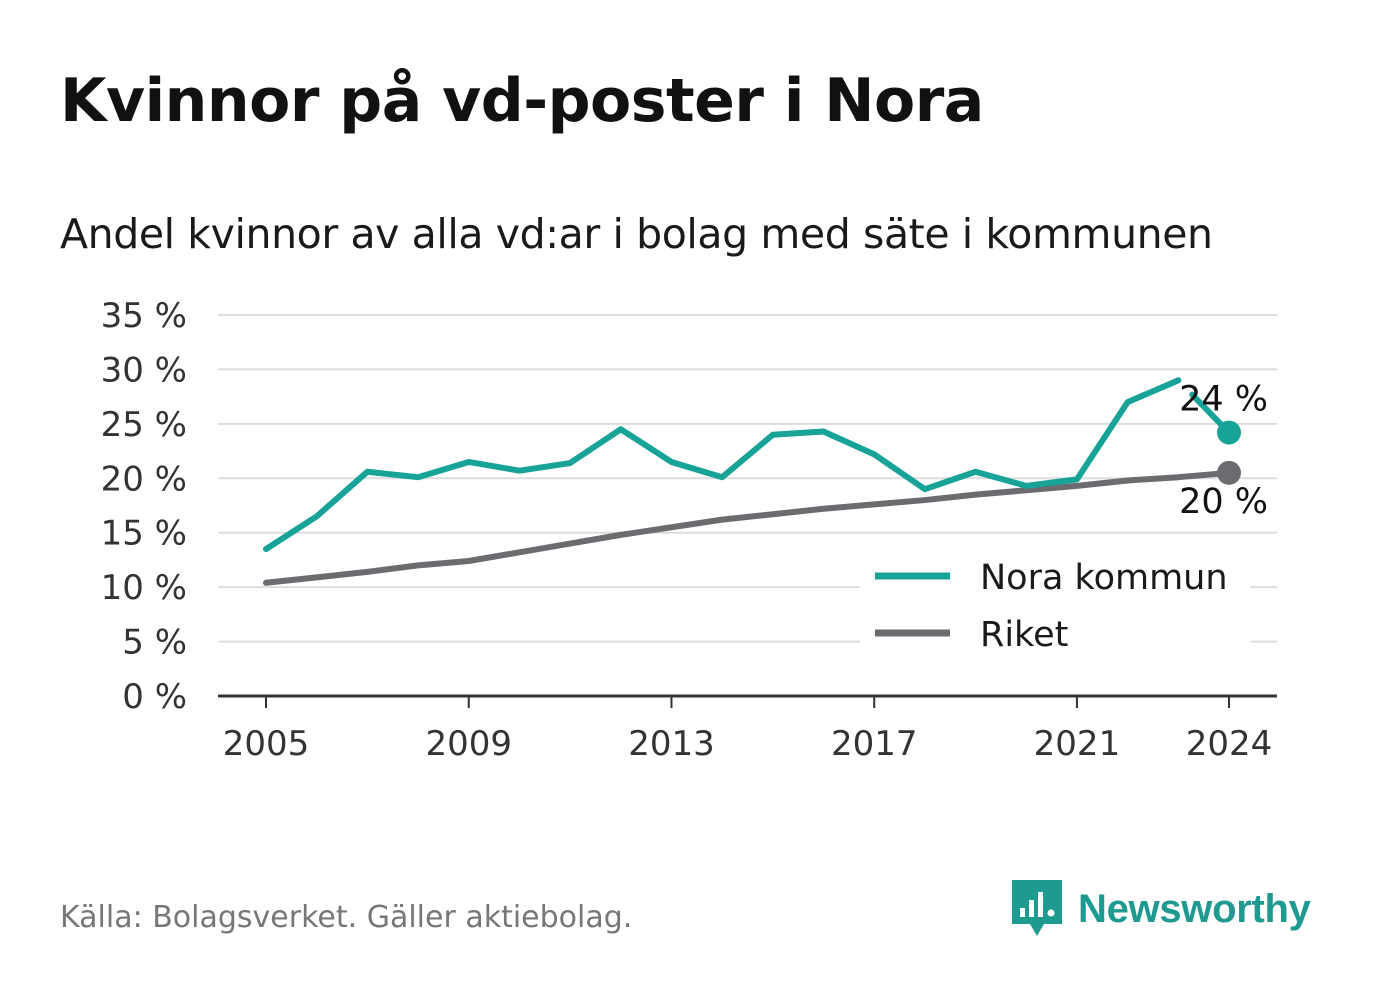  I want to click on y-tick-label: 35 %, so click(144, 316).